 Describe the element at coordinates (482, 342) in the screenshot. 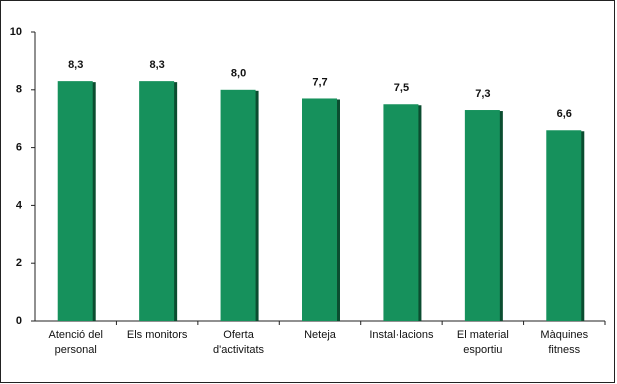

I see `x-tick-label: El material esportiu` at that location.